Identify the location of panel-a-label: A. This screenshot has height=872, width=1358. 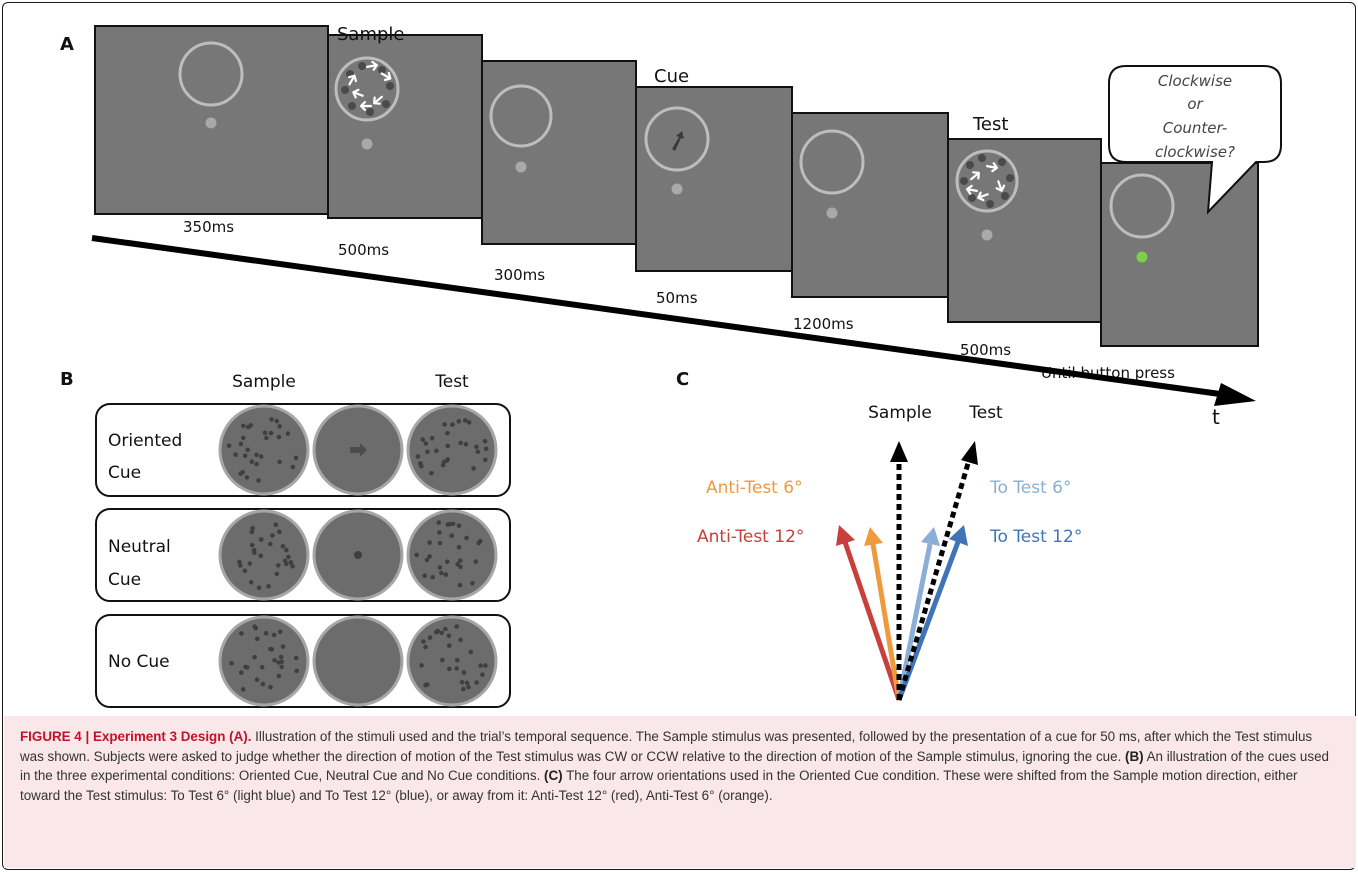
(67, 44).